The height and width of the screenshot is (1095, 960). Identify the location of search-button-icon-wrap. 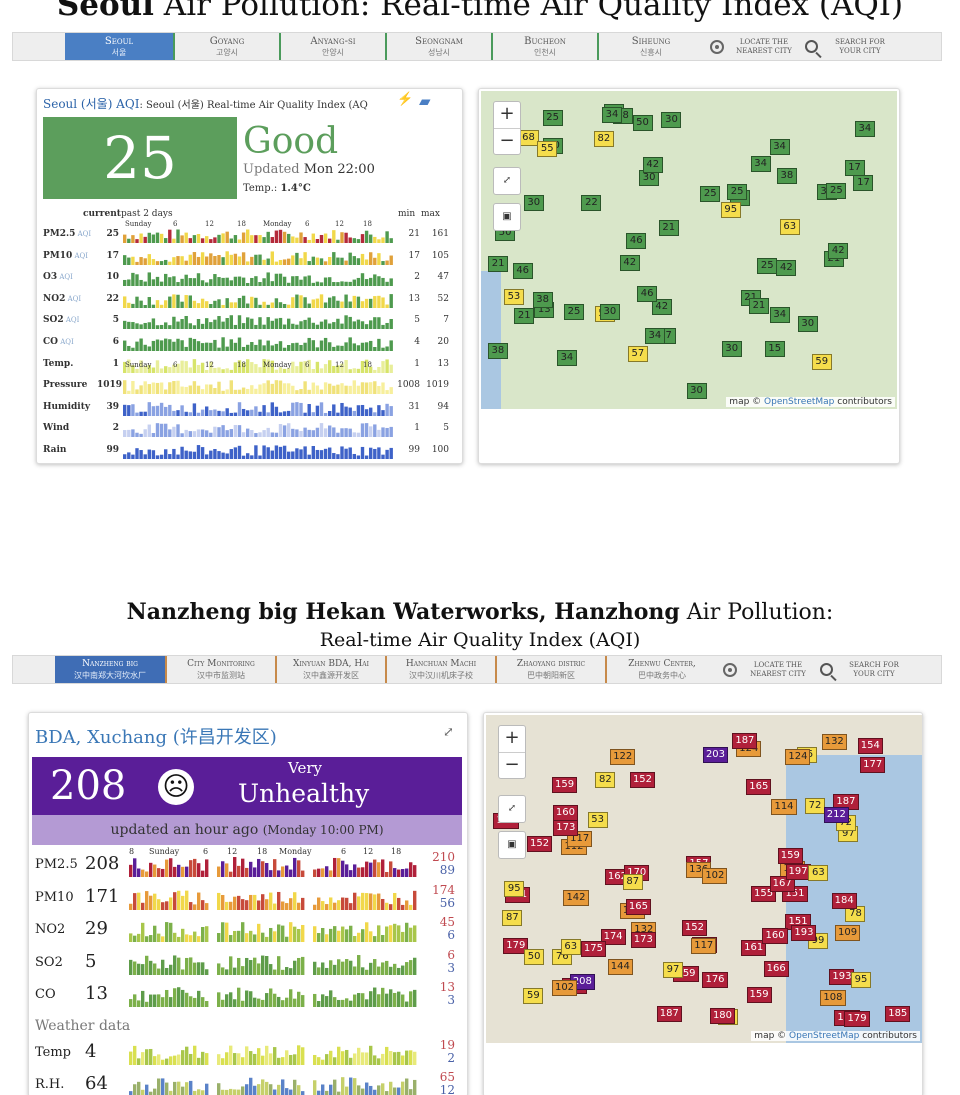
(826, 669).